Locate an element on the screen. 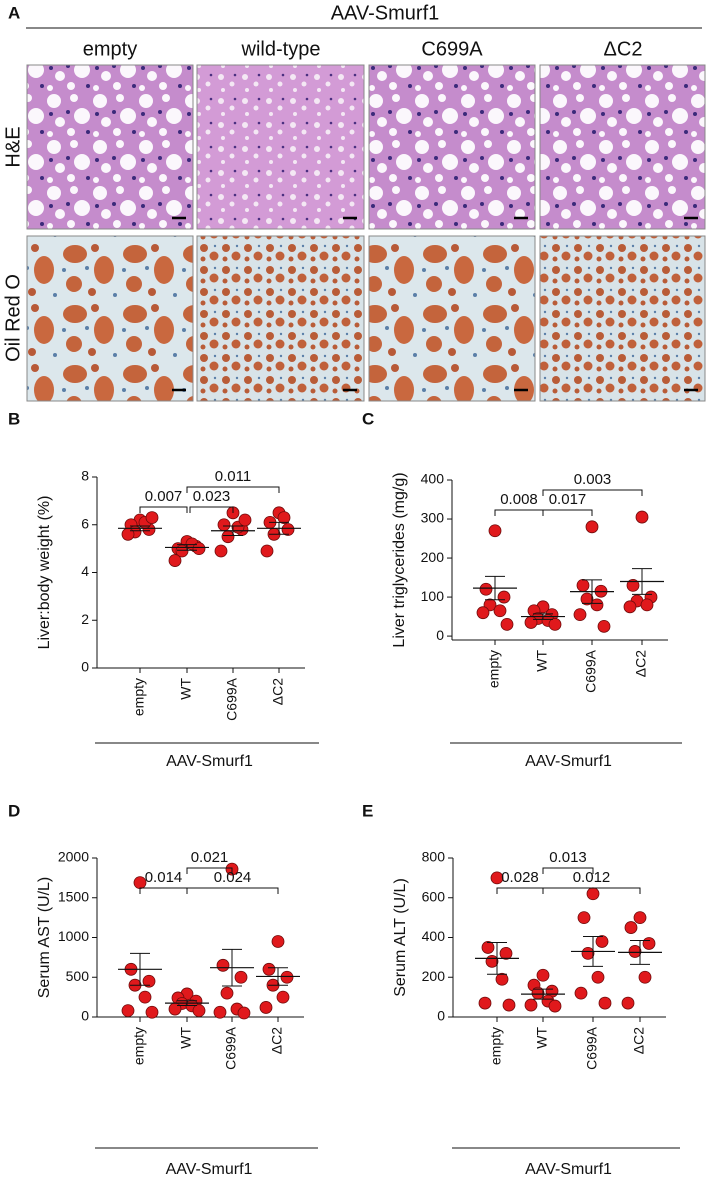  y-tick-label: 500 is located at coordinates (78, 976).